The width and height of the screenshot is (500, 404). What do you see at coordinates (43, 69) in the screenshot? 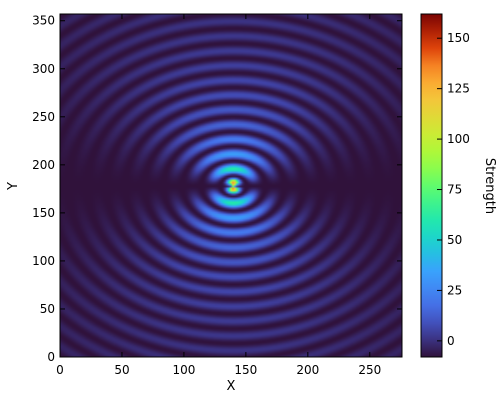
I see `y-tick-label: 300` at bounding box center [43, 69].